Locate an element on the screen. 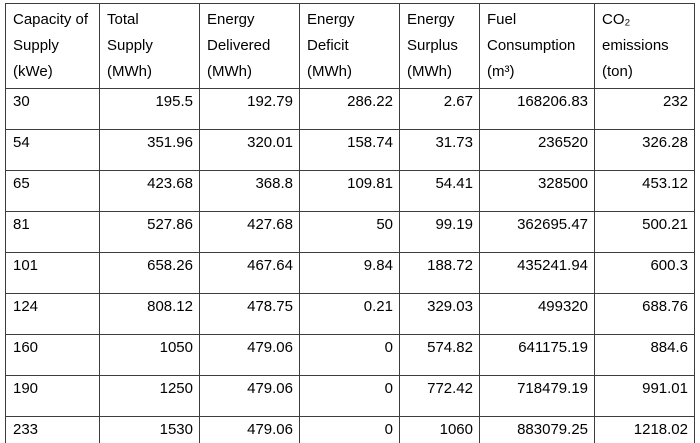 The image size is (700, 443). cell-energy-delivered: 478.75 is located at coordinates (249, 314).